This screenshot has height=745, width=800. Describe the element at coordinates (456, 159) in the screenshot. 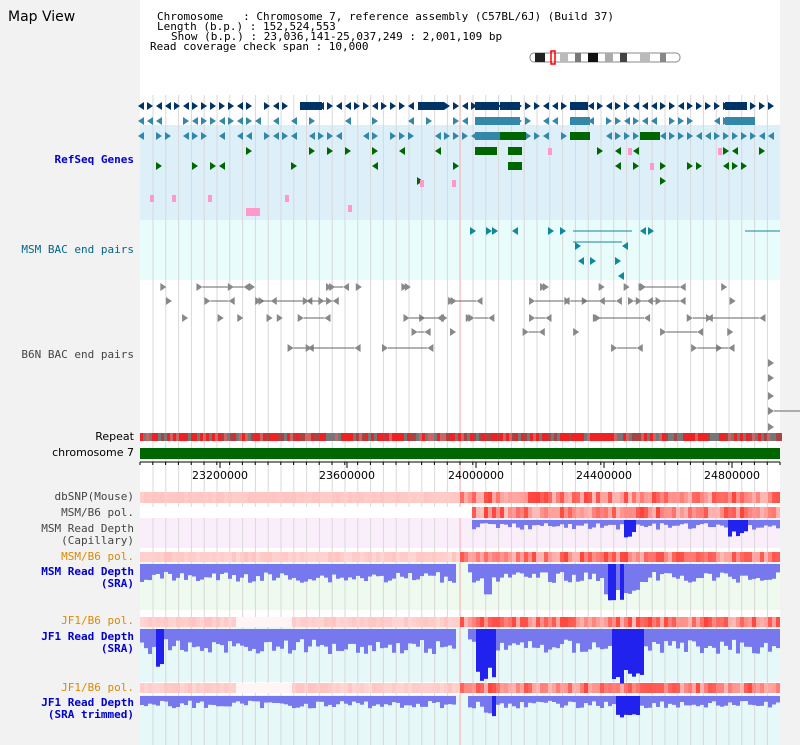

I see `refseq-genes-track` at that location.